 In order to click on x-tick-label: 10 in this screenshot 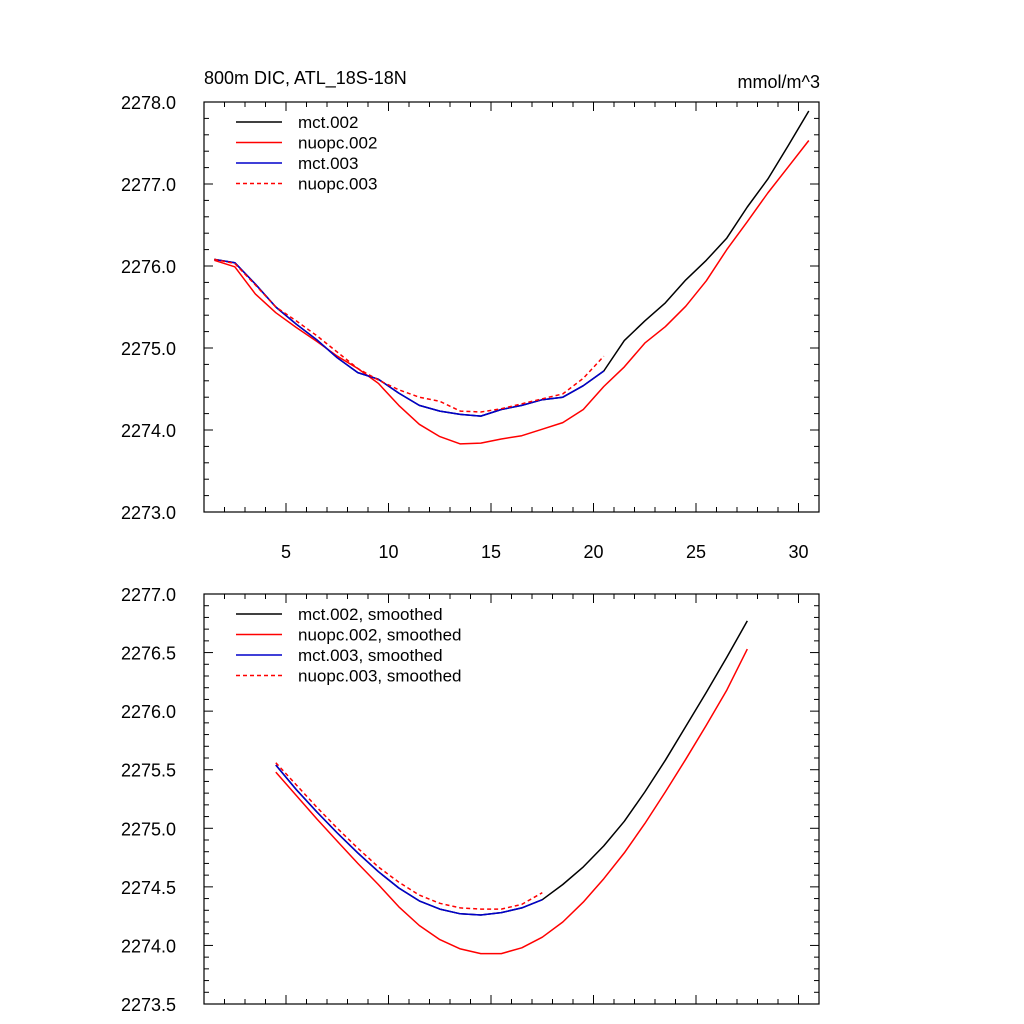, I will do `click(388, 552)`.